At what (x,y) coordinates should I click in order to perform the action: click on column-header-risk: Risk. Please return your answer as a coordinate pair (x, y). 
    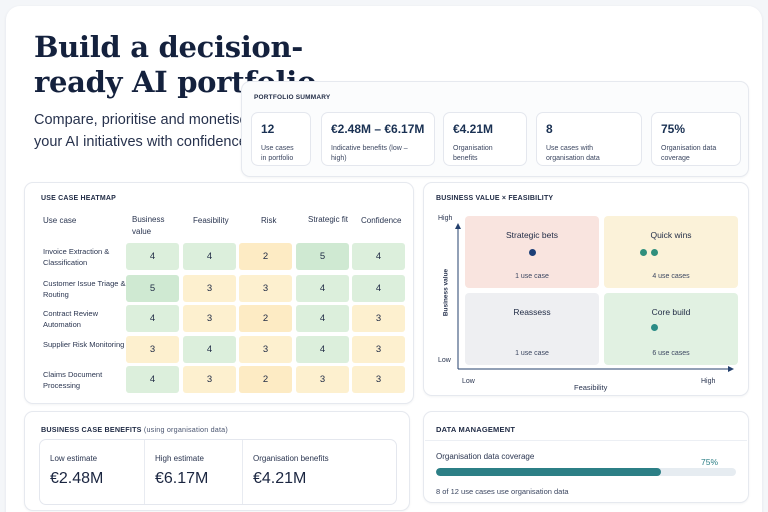
    Looking at the image, I should click on (269, 220).